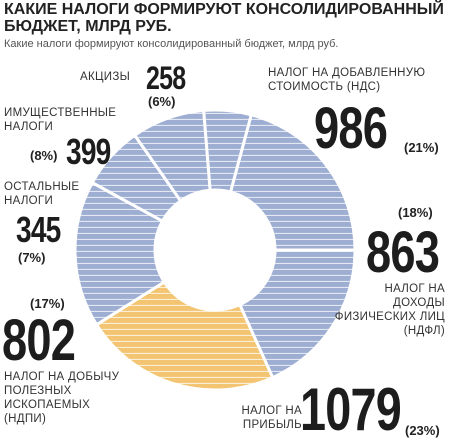  What do you see at coordinates (347, 80) in the screenshot?
I see `segment-label: НАЛОГ НА ДОБАВЛЕННУЮ СТОИМОСТЬ (НДС)` at bounding box center [347, 80].